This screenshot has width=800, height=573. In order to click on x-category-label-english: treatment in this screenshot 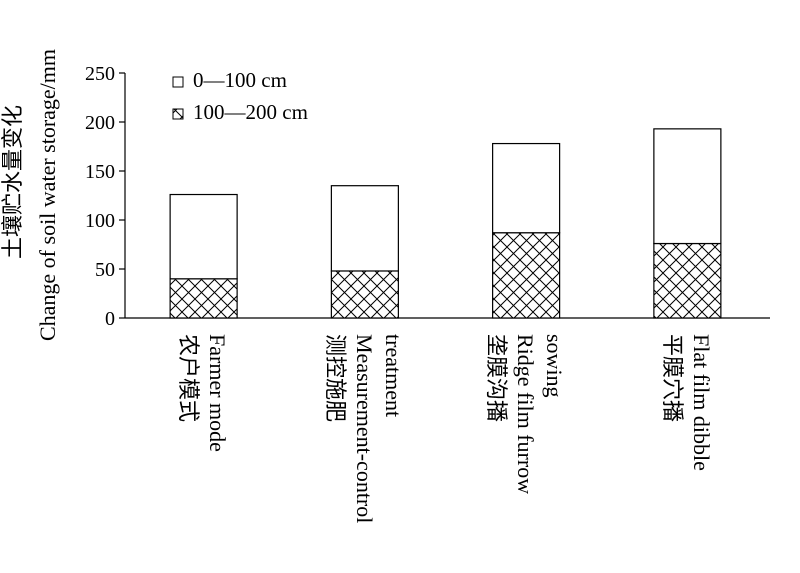, I will do `click(393, 375)`.